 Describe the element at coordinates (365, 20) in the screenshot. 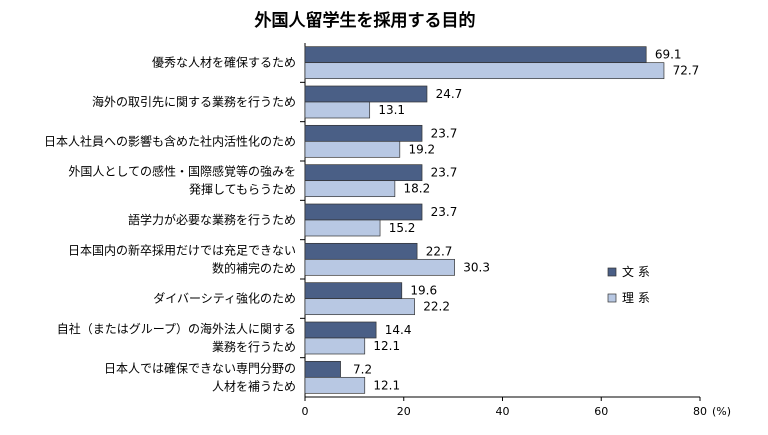

I see `chart-title: 外国人留学生を採用する目的` at that location.